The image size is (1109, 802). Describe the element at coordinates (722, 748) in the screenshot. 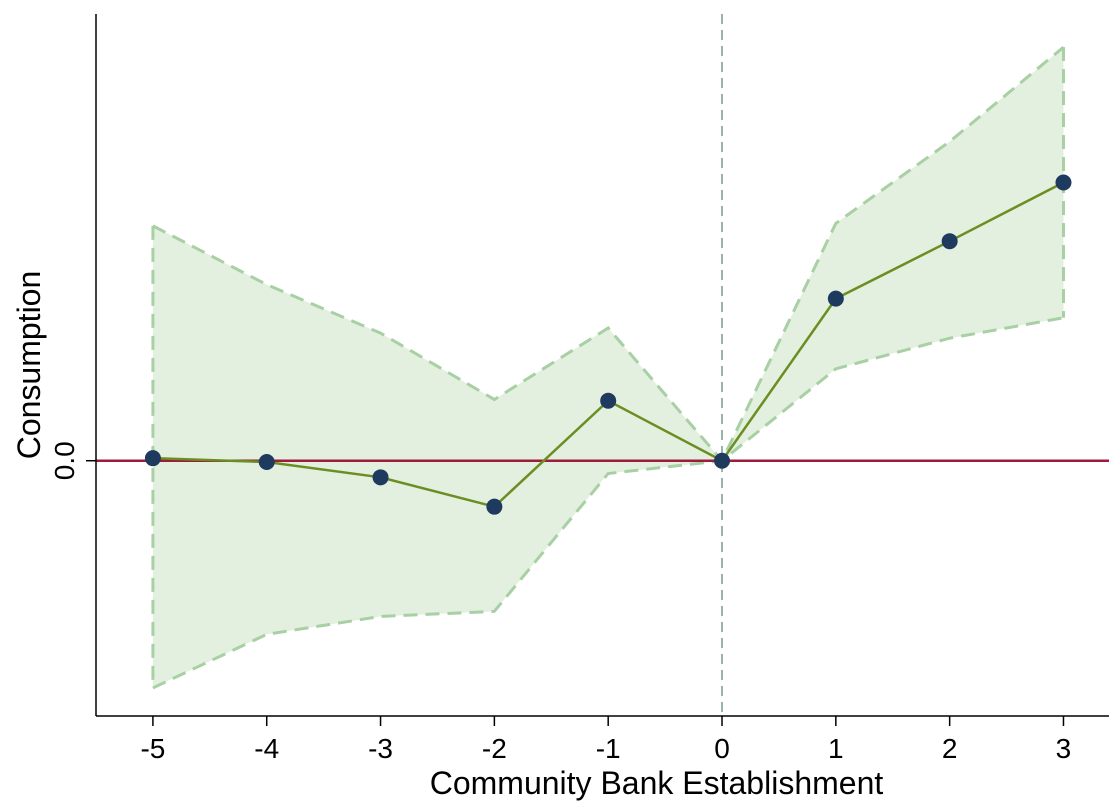

I see `x-tick-label: 0` at that location.